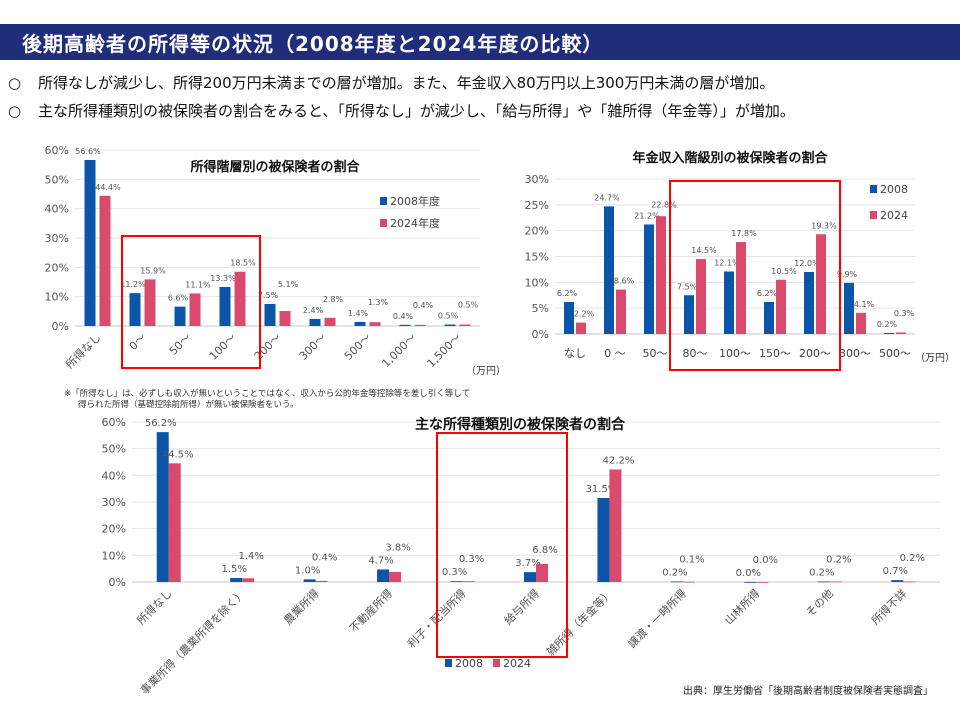  What do you see at coordinates (114, 475) in the screenshot?
I see `y-tick-label: 40%` at bounding box center [114, 475].